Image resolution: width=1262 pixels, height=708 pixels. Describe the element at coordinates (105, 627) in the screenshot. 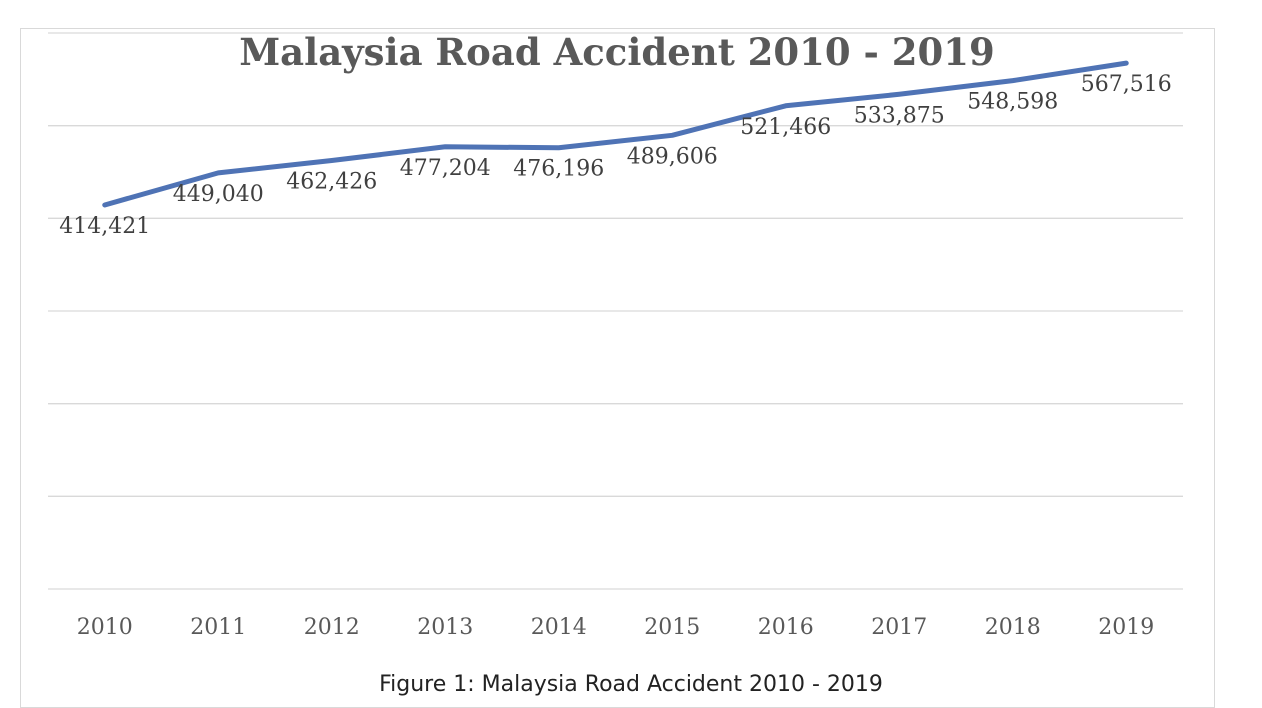

I see `x-tick-label: 2010` at that location.